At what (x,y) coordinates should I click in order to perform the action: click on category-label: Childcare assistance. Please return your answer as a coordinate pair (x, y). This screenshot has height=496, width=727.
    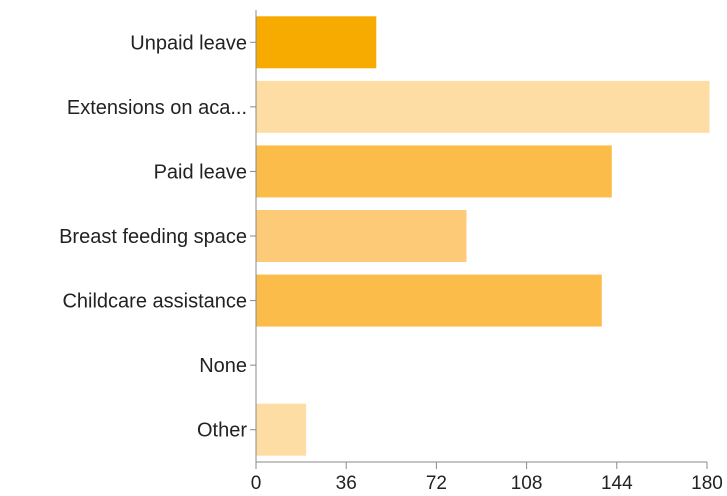
    Looking at the image, I should click on (154, 302).